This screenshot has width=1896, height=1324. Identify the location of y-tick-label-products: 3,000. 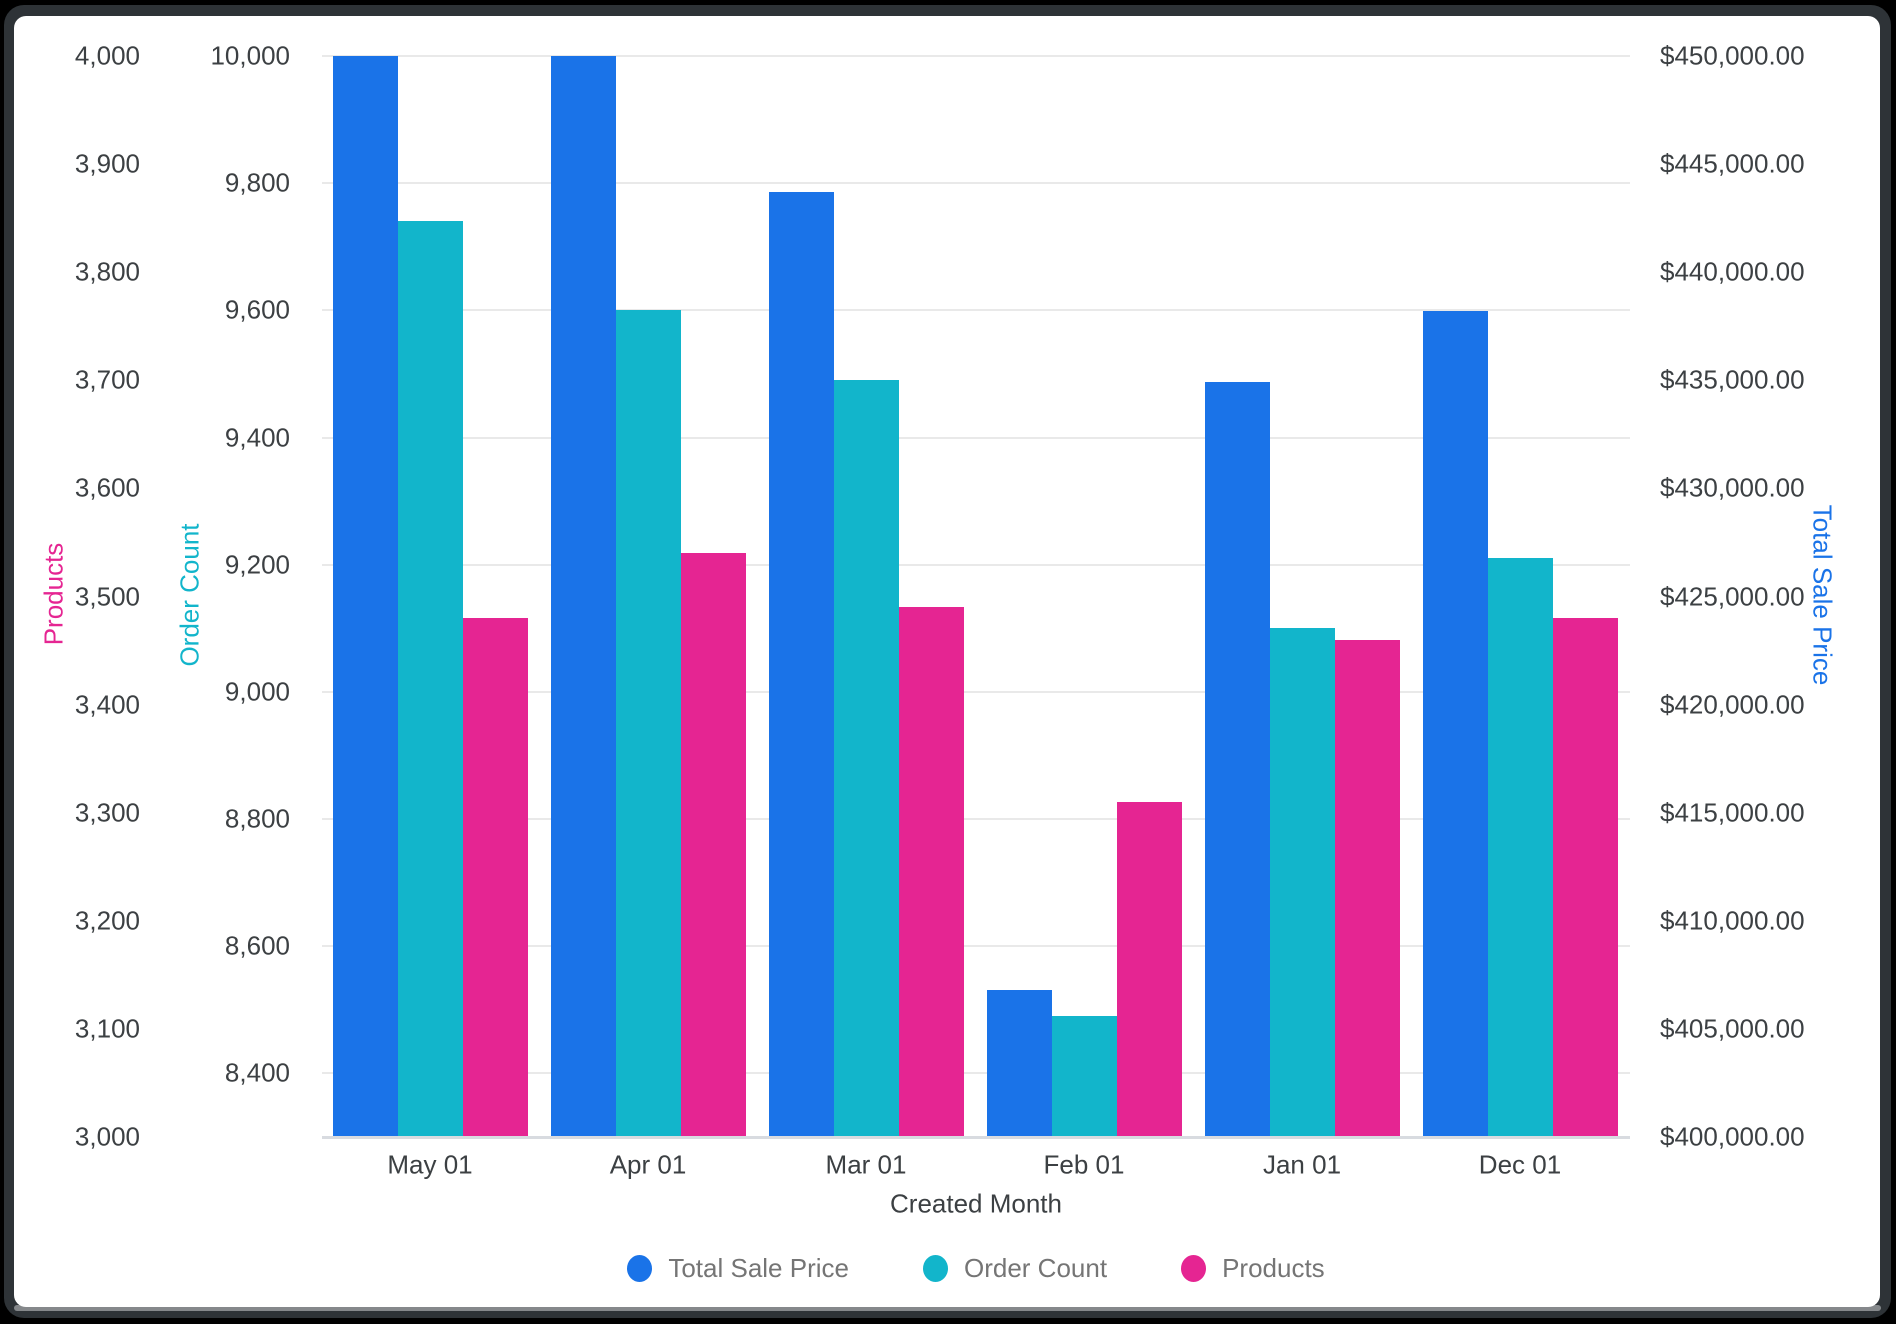
(107, 1136).